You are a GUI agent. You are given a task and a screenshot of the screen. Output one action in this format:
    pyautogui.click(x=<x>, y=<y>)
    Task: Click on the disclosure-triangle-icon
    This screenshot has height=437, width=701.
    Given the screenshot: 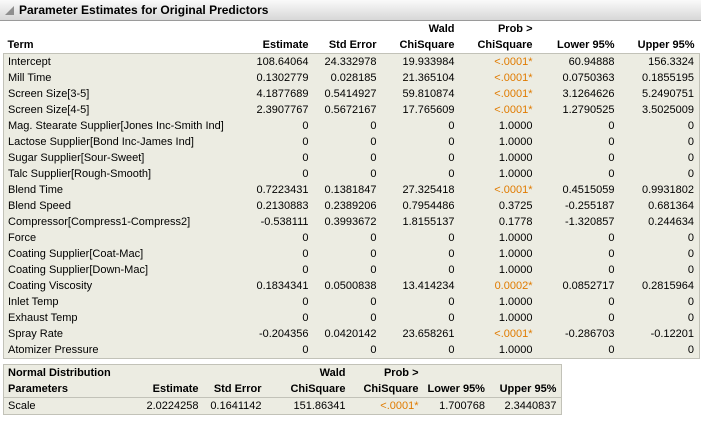 What is the action you would take?
    pyautogui.click(x=9, y=10)
    